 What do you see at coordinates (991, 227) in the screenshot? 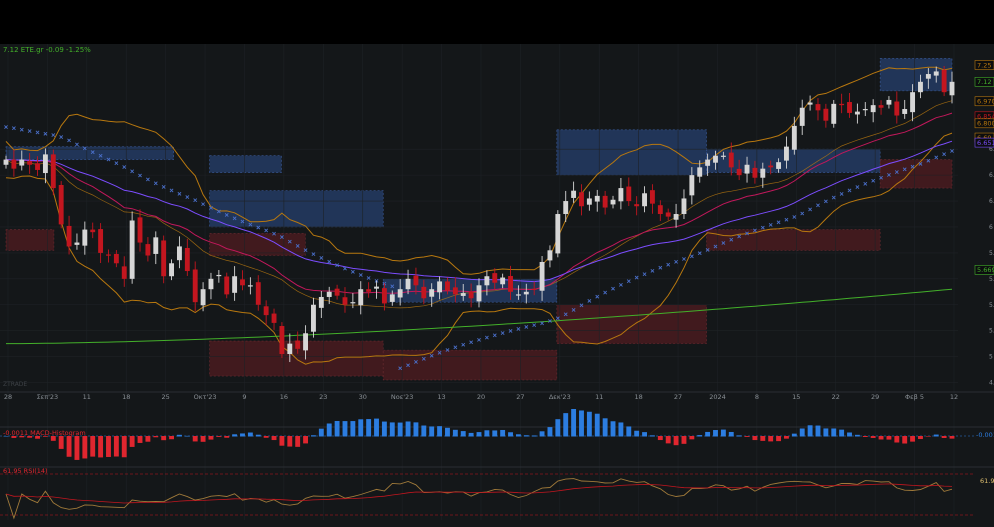
I see `y-tick-label: 6` at bounding box center [991, 227].